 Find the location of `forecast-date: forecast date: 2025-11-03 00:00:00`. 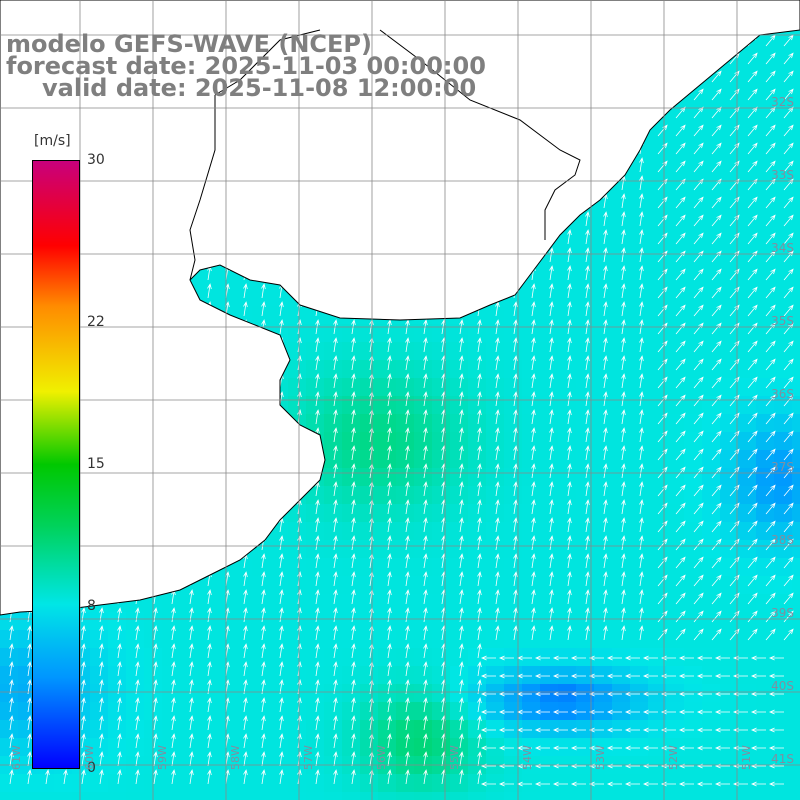

forecast-date: forecast date: 2025-11-03 00:00:00 is located at coordinates (246, 66).